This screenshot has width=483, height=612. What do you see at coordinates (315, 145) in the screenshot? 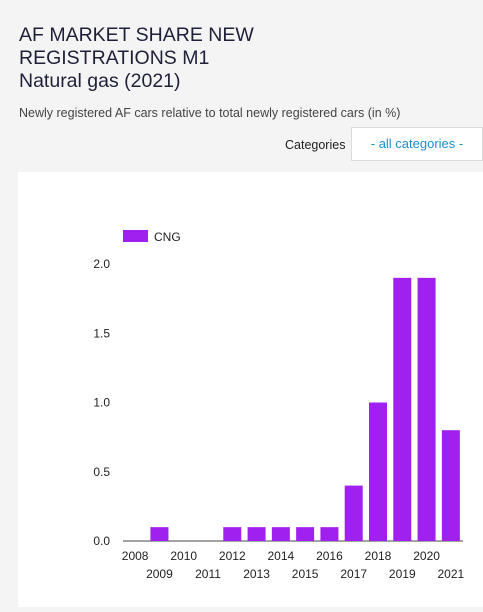
I see `categories-label: Categories` at bounding box center [315, 145].